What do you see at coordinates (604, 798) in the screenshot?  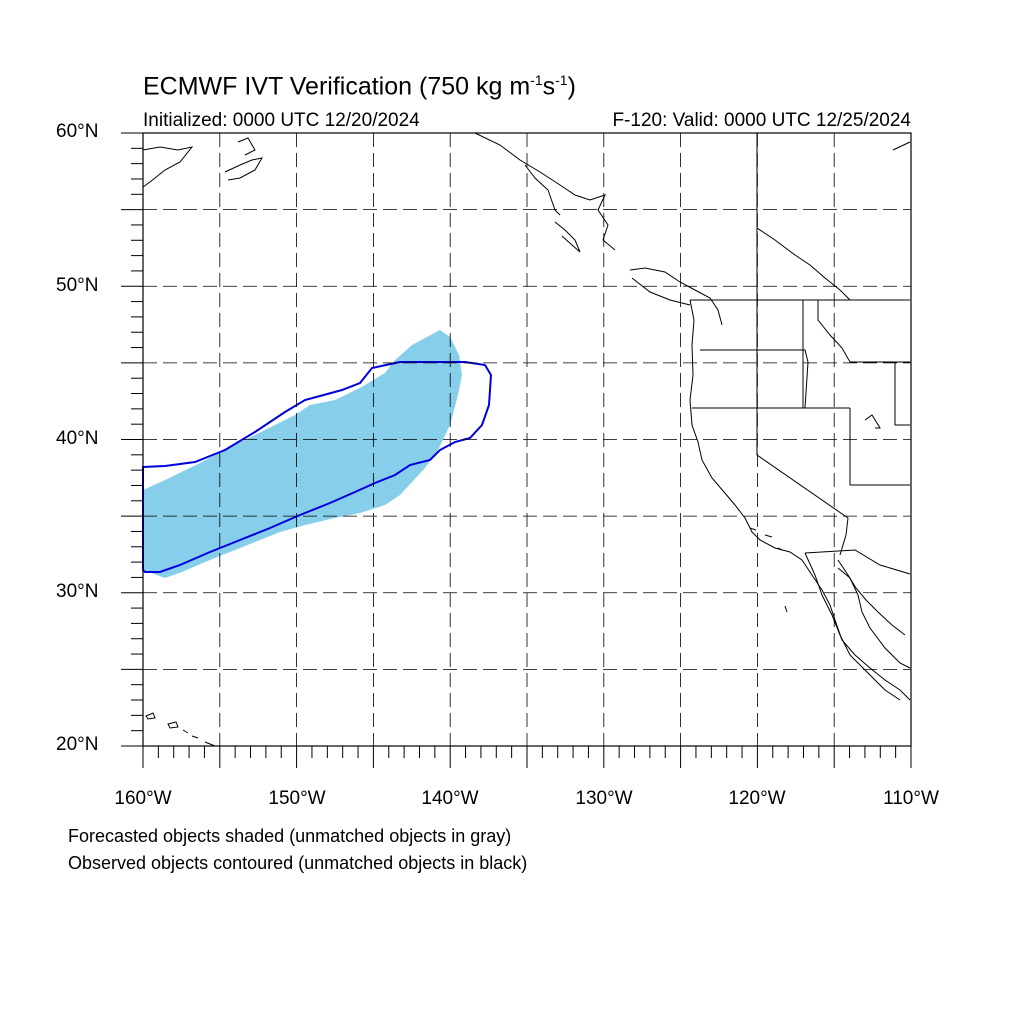 I see `lon-label-130w: 130°W` at bounding box center [604, 798].